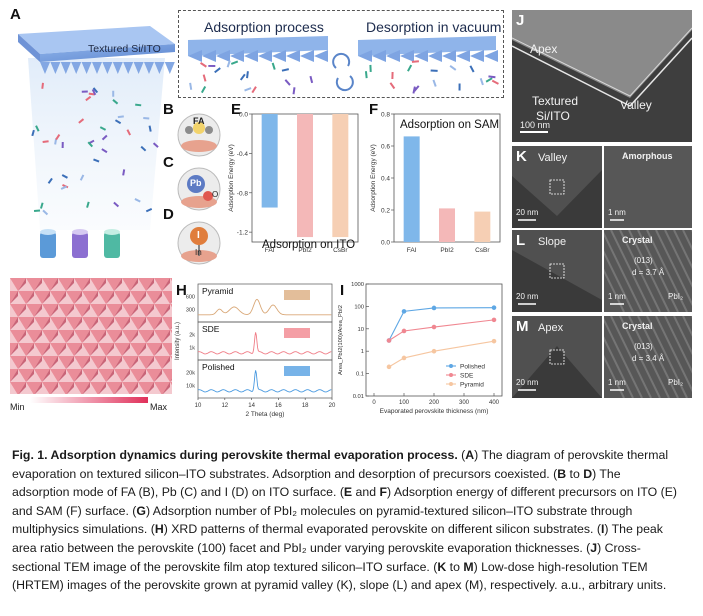 Image resolution: width=703 pixels, height=616 pixels. What do you see at coordinates (362, 352) in the screenshot?
I see `y-tick-label: 1` at bounding box center [362, 352].